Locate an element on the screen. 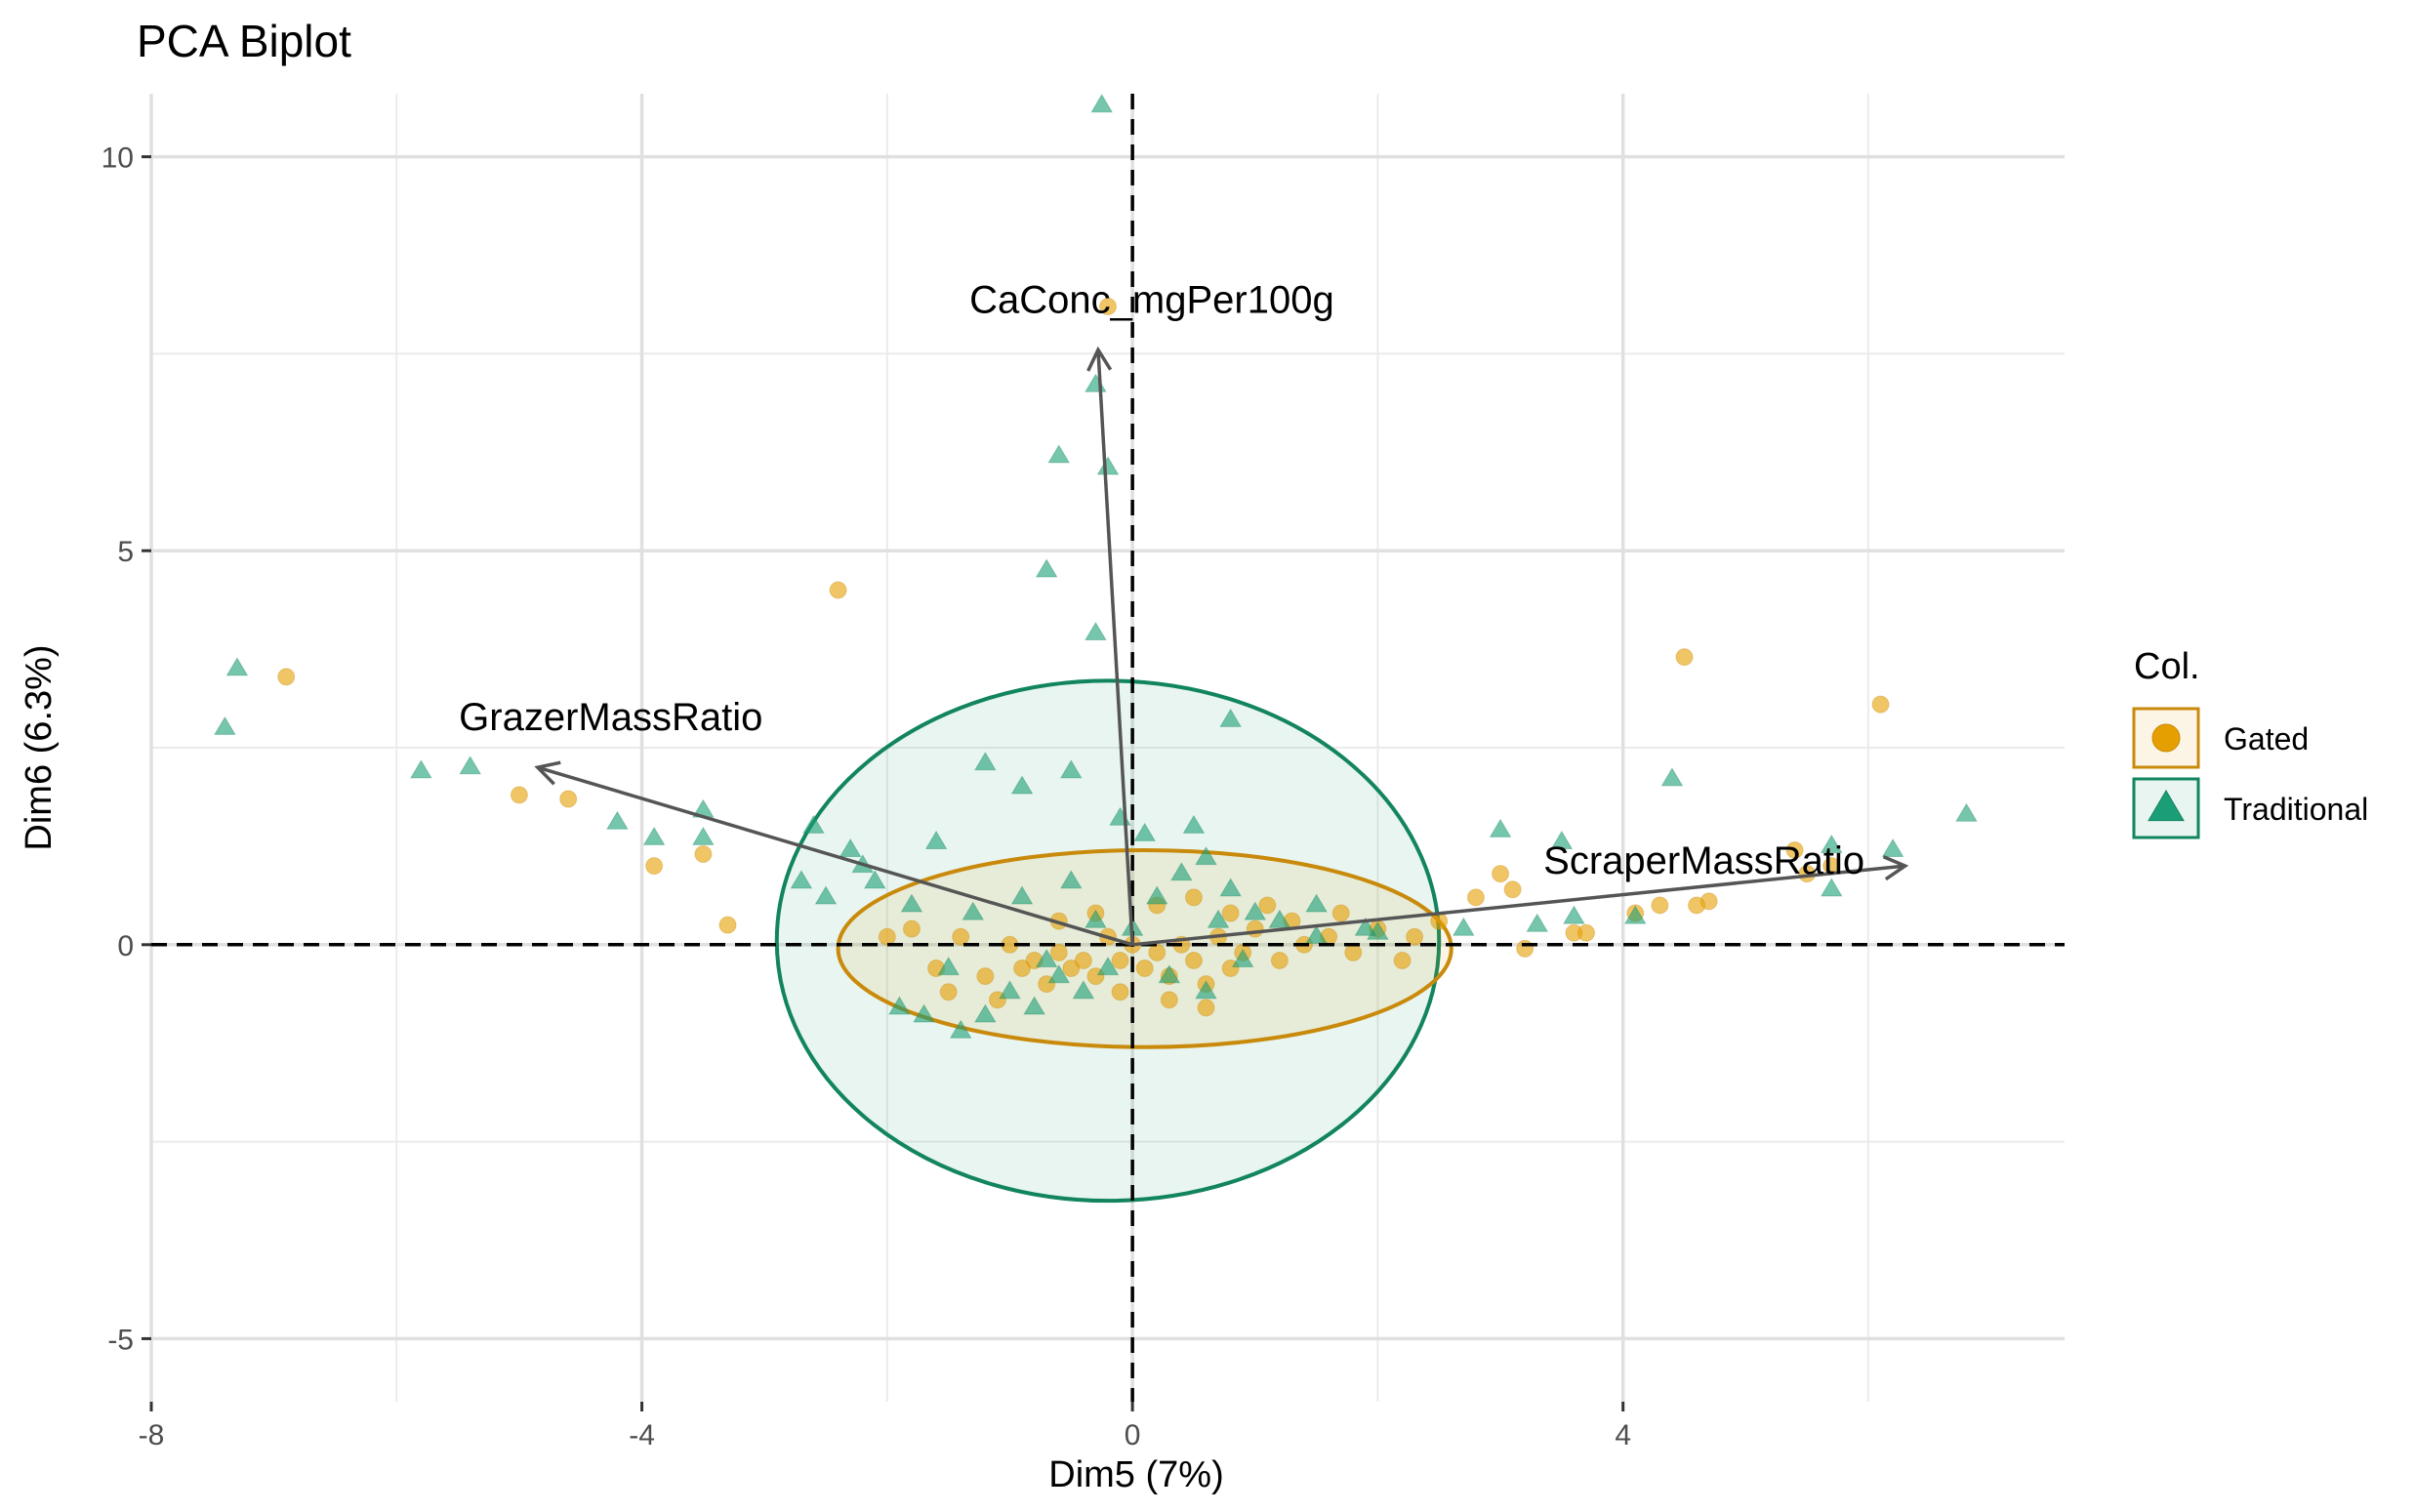  legend-marker-triangle is located at coordinates (2166, 806).